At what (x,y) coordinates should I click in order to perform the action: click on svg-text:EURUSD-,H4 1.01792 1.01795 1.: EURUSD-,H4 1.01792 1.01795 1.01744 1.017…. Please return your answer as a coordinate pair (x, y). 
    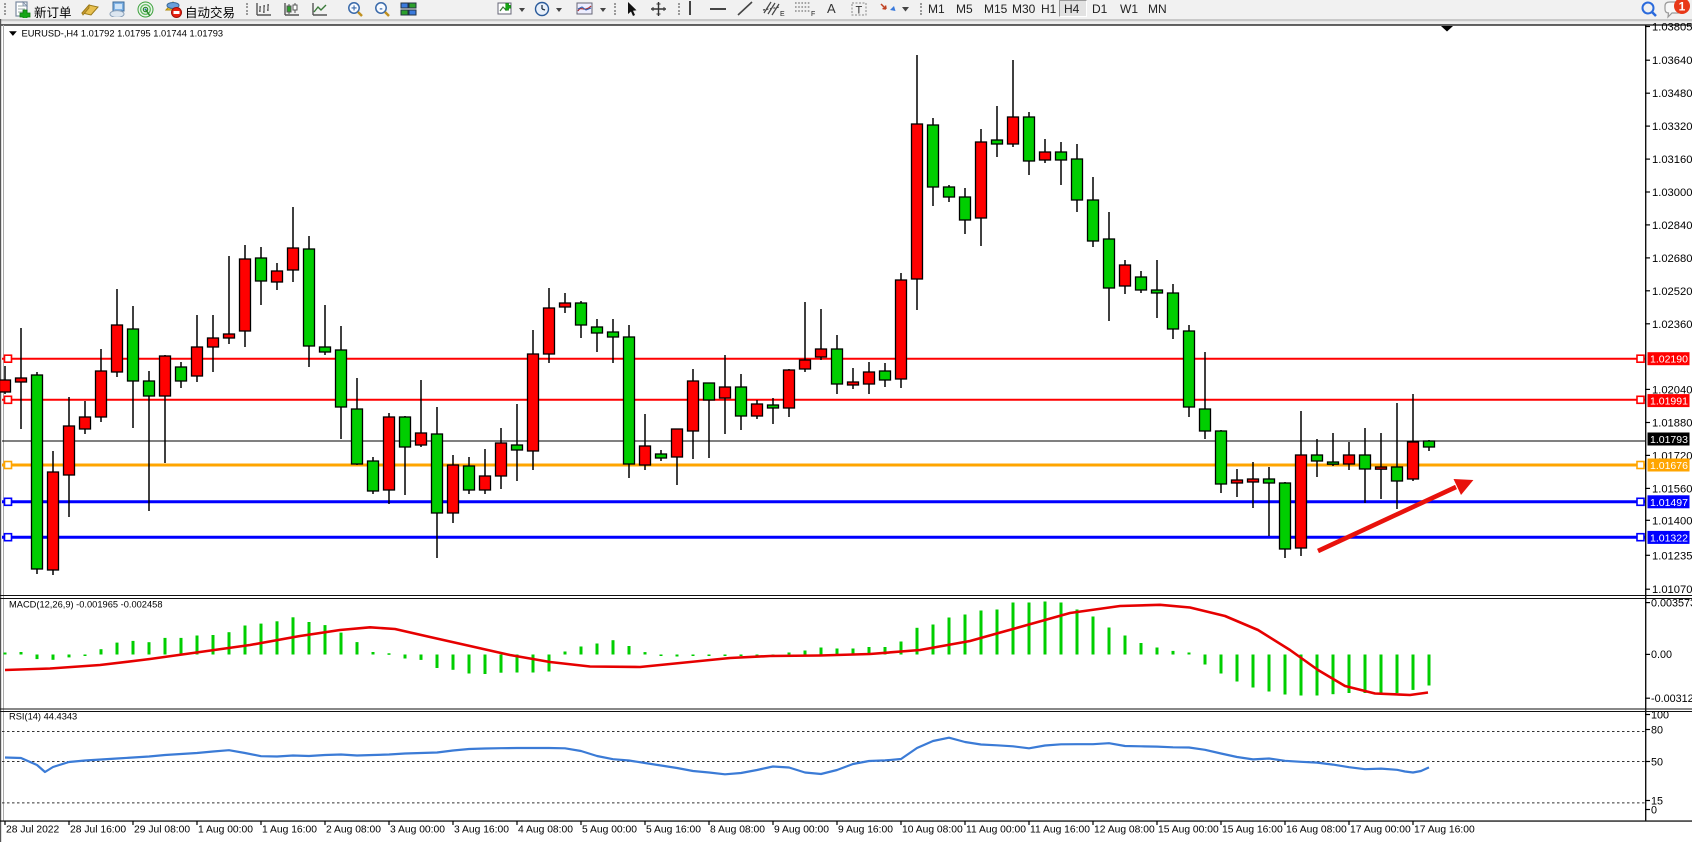
    Looking at the image, I should click on (123, 33).